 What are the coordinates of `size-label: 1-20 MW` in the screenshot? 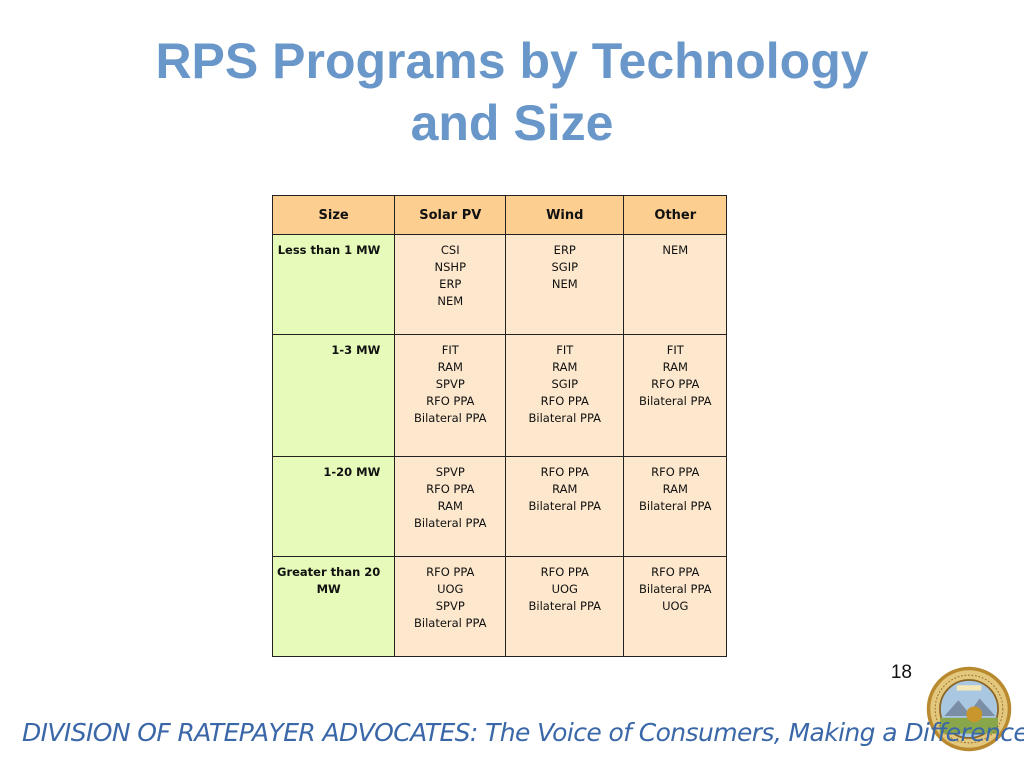 It's located at (352, 472).